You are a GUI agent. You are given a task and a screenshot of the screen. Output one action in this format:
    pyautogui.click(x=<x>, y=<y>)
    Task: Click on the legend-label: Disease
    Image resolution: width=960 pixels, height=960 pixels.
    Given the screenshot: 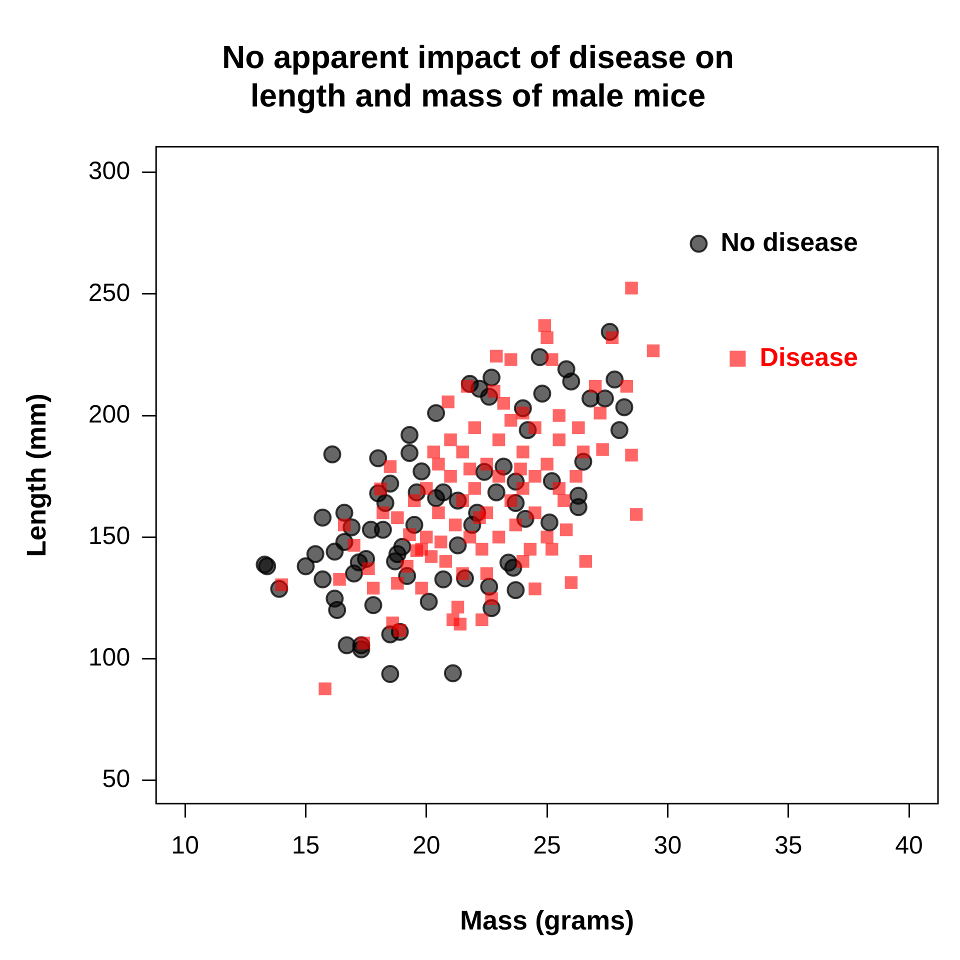 What is the action you would take?
    pyautogui.click(x=809, y=357)
    